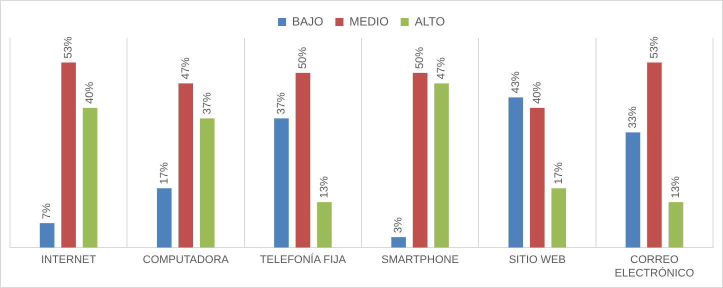 This screenshot has width=723, height=288. Describe the element at coordinates (632, 117) in the screenshot. I see `data-label: 33%` at that location.